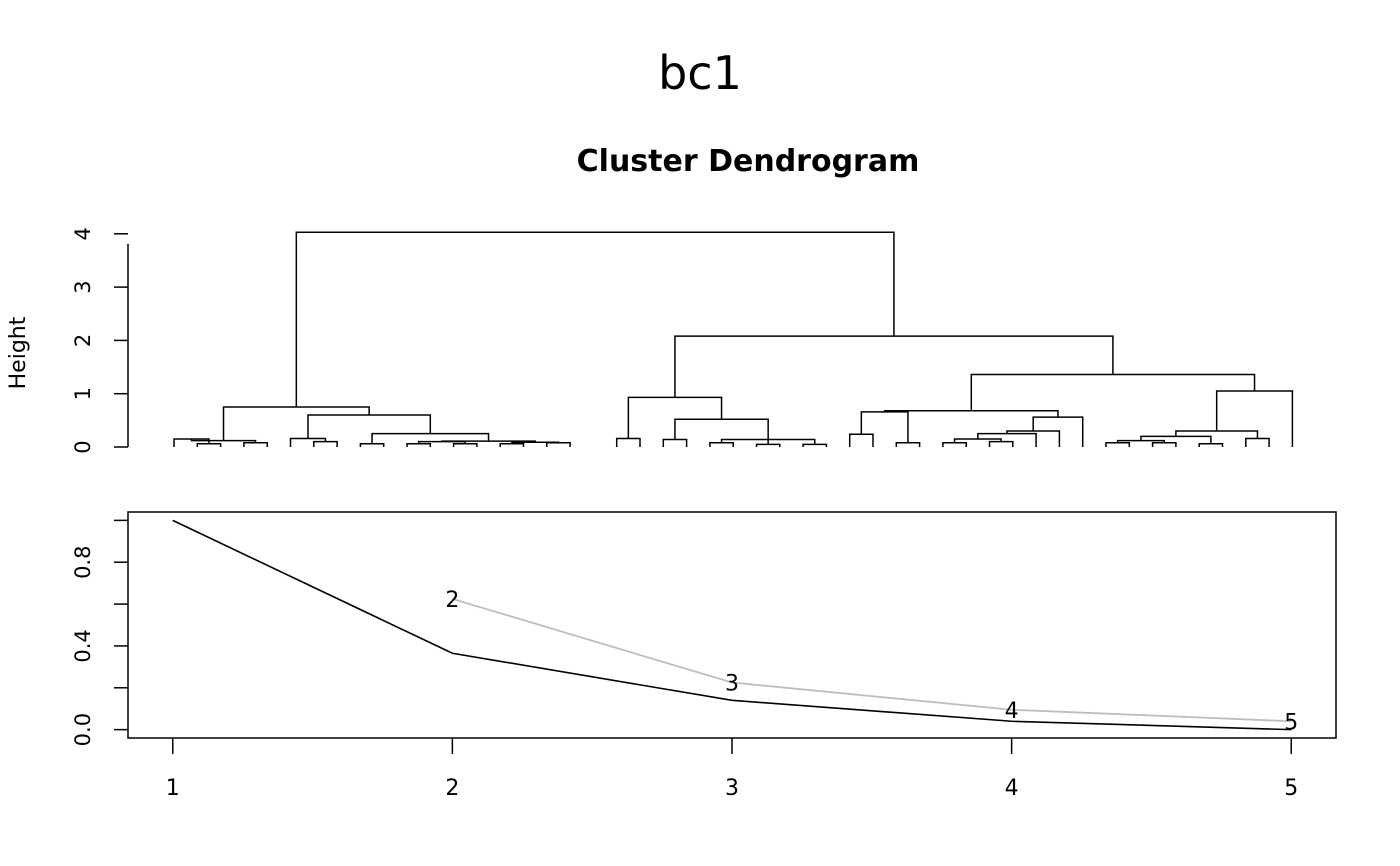 The width and height of the screenshot is (1400, 866). What do you see at coordinates (18, 352) in the screenshot?
I see `dendrogram-y-axis-label: Height` at bounding box center [18, 352].